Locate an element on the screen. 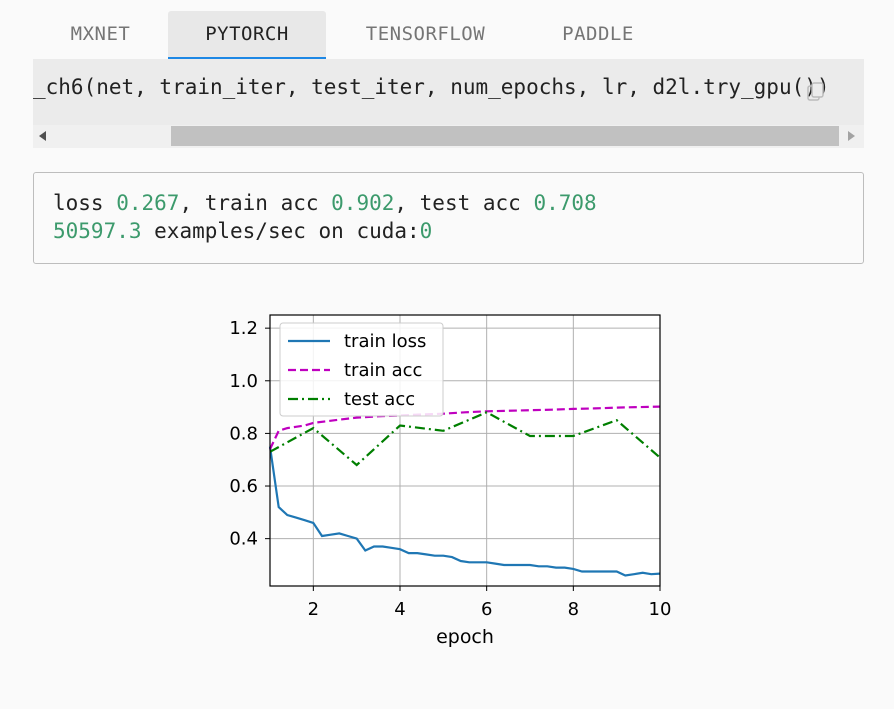  train-acc-value: 0.902 is located at coordinates (363, 203).